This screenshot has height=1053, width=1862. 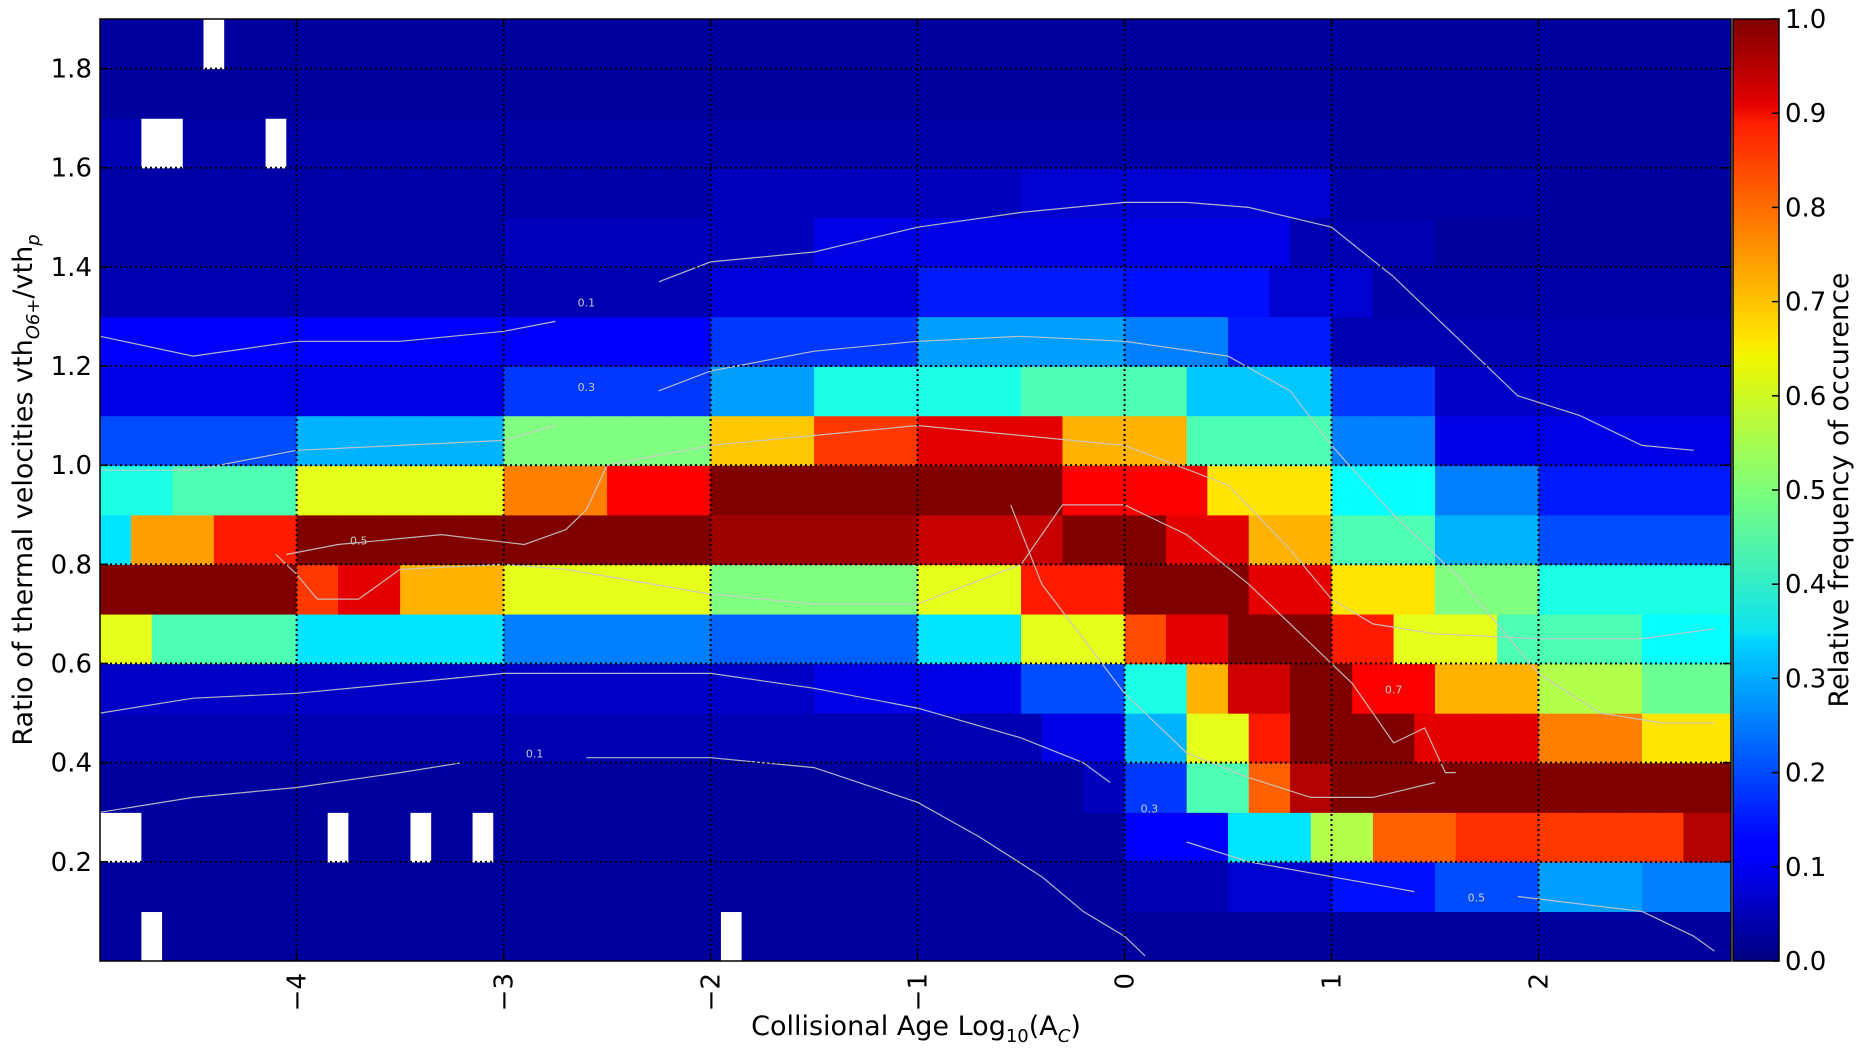 I want to click on contour-line, so click(x=281, y=787).